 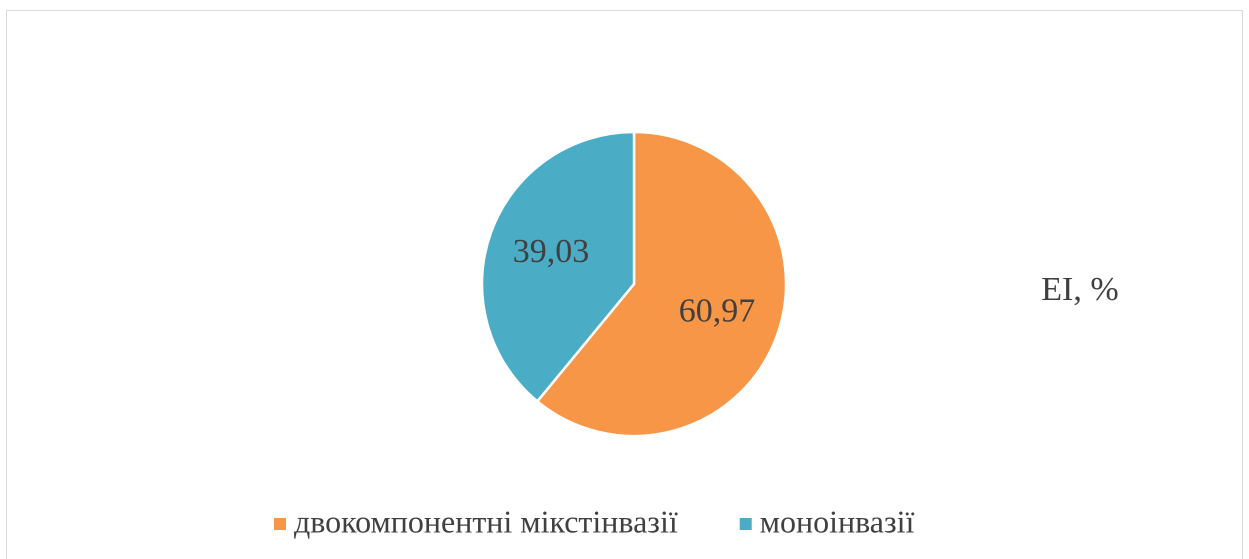 What do you see at coordinates (551, 251) in the screenshot?
I see `data-label: 39,03` at bounding box center [551, 251].